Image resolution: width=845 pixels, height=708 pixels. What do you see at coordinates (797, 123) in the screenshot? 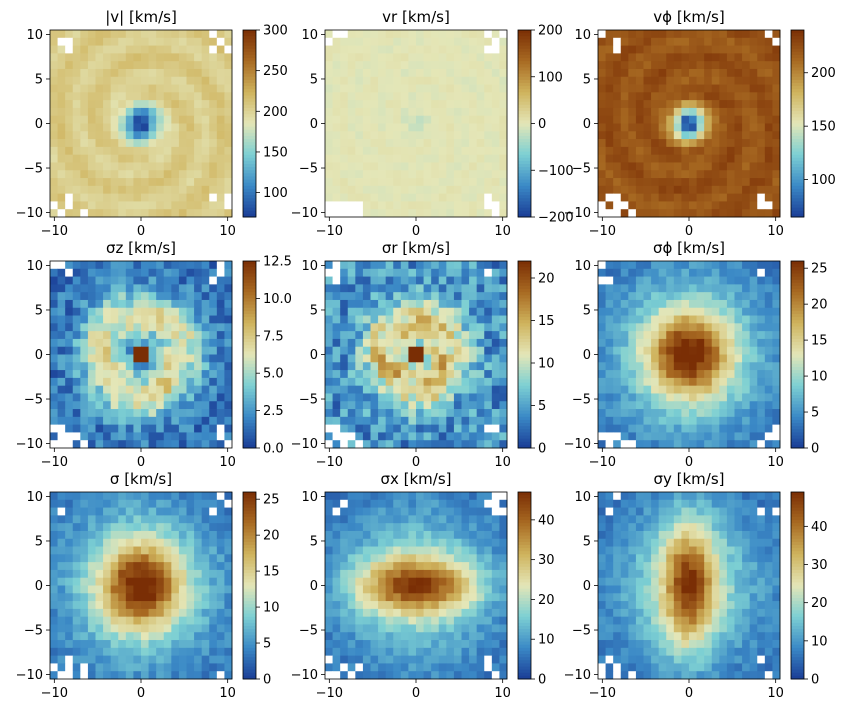
I see `colorbar-frame` at bounding box center [797, 123].